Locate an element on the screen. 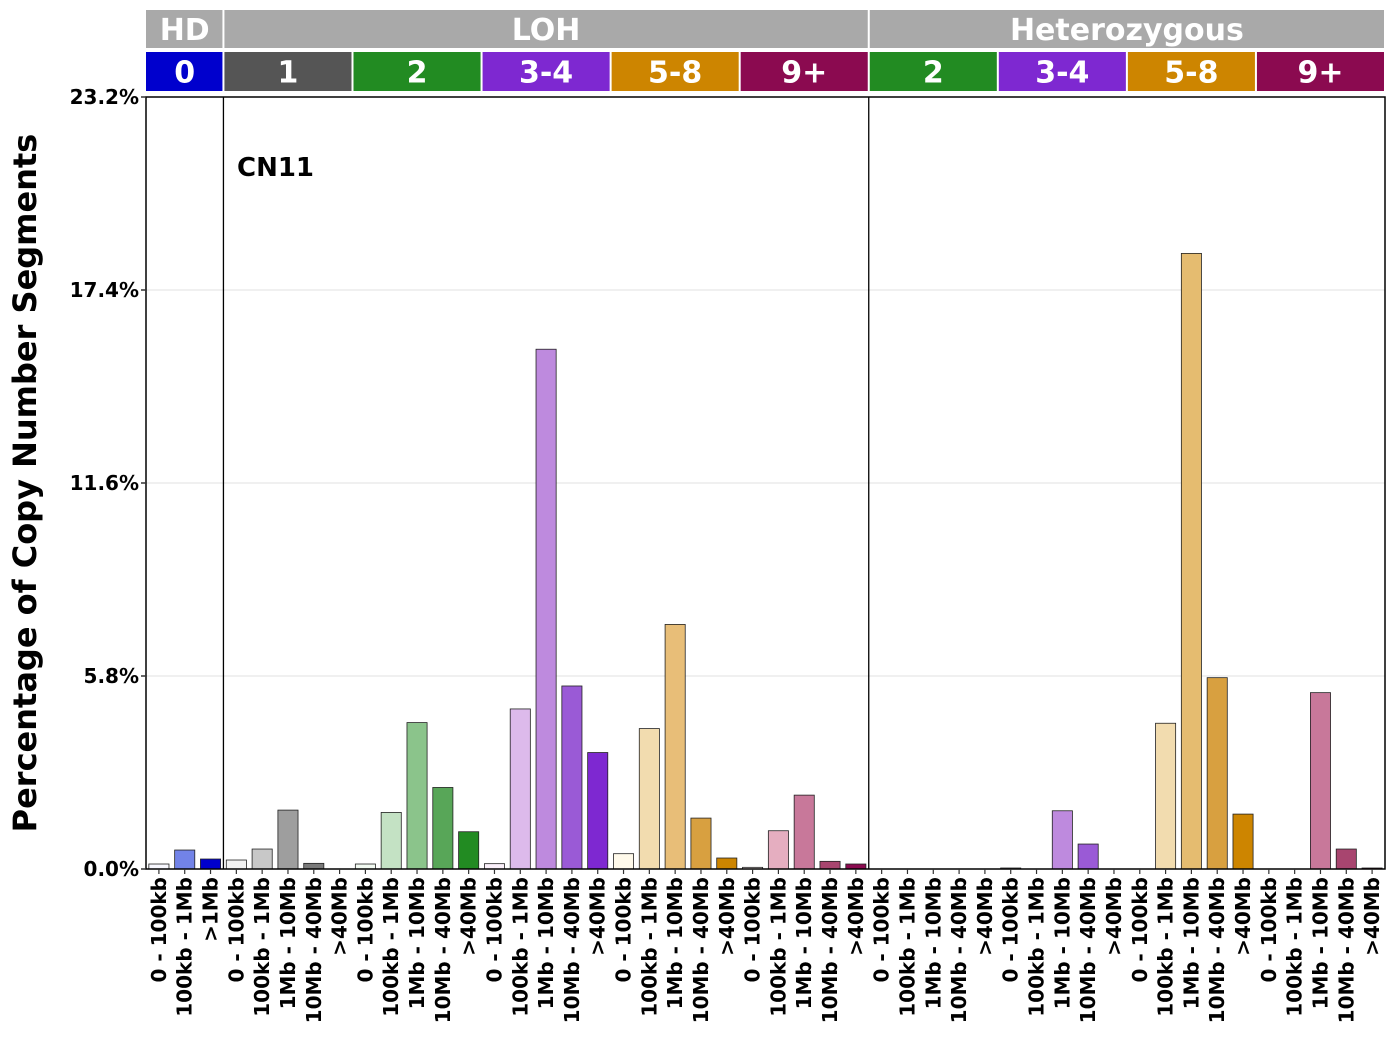 This screenshot has height=1055, width=1395. strip-cn-label: 3-4 is located at coordinates (546, 73).